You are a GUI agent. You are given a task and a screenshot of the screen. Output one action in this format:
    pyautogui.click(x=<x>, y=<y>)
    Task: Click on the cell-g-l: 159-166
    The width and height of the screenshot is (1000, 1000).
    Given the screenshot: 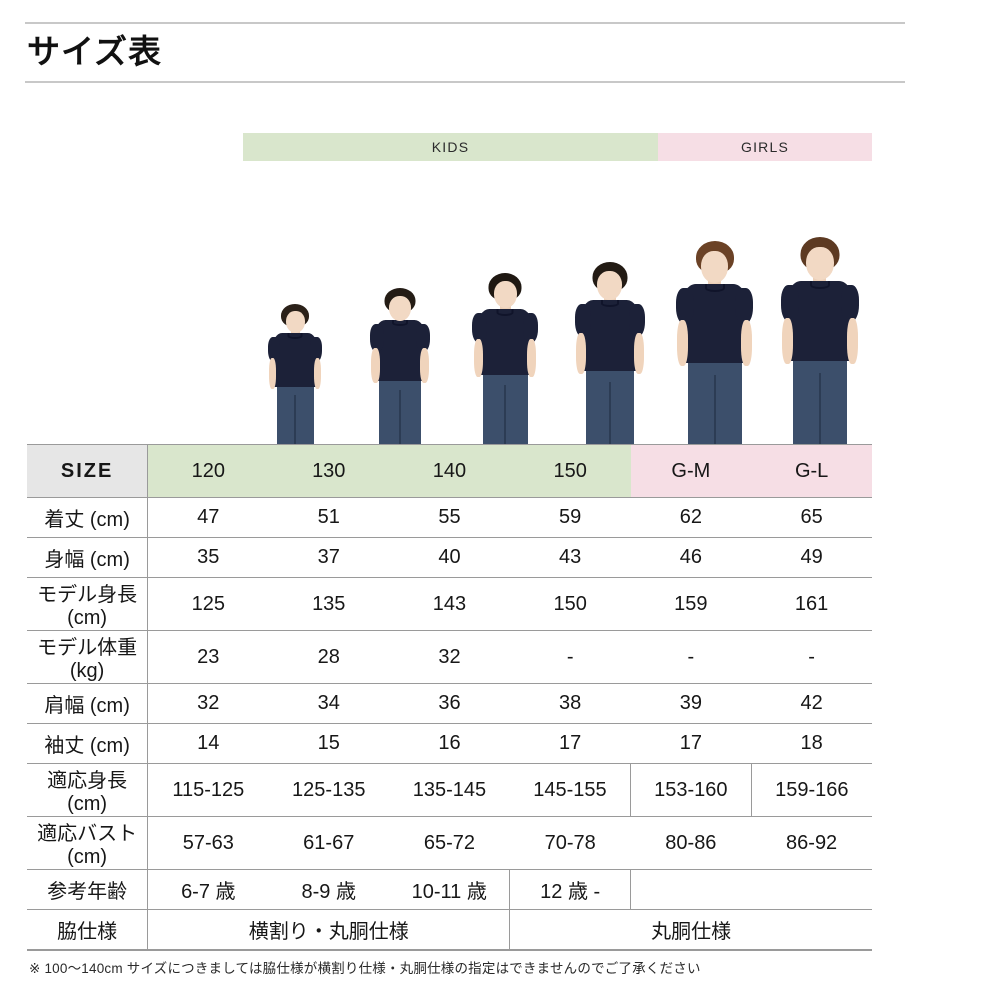 What is the action you would take?
    pyautogui.click(x=811, y=790)
    